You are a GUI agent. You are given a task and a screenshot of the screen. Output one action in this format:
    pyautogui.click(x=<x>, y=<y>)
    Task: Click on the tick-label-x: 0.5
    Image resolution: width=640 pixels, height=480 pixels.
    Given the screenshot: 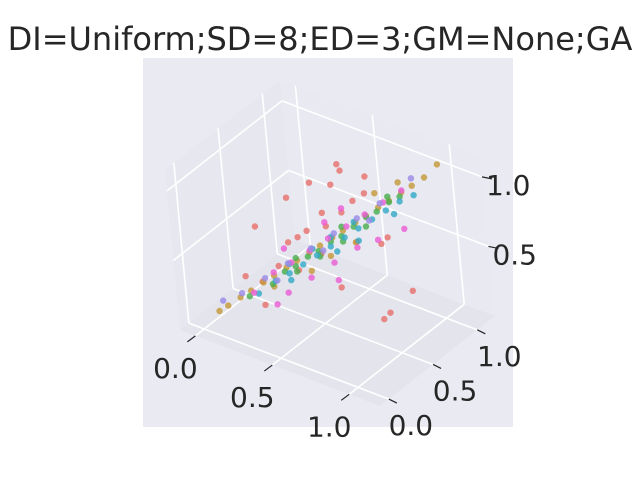 What is the action you would take?
    pyautogui.click(x=252, y=397)
    